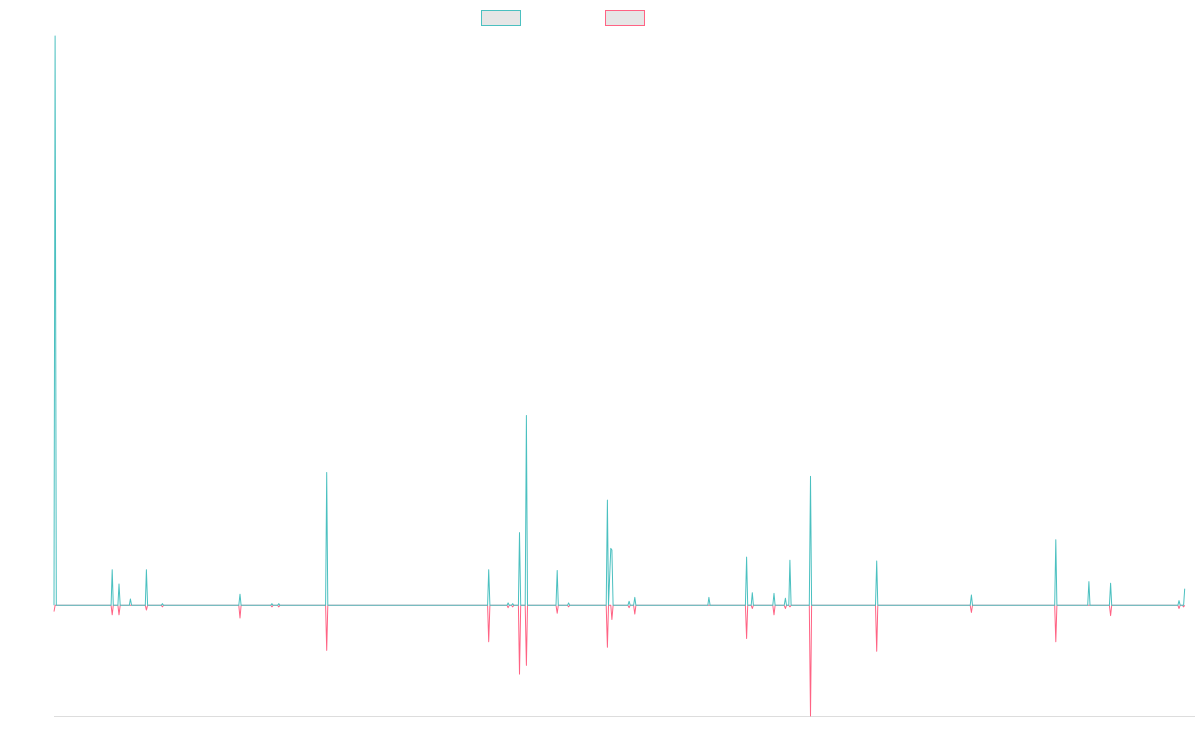 The width and height of the screenshot is (1200, 750). What do you see at coordinates (563, 18) in the screenshot?
I see `legend` at bounding box center [563, 18].